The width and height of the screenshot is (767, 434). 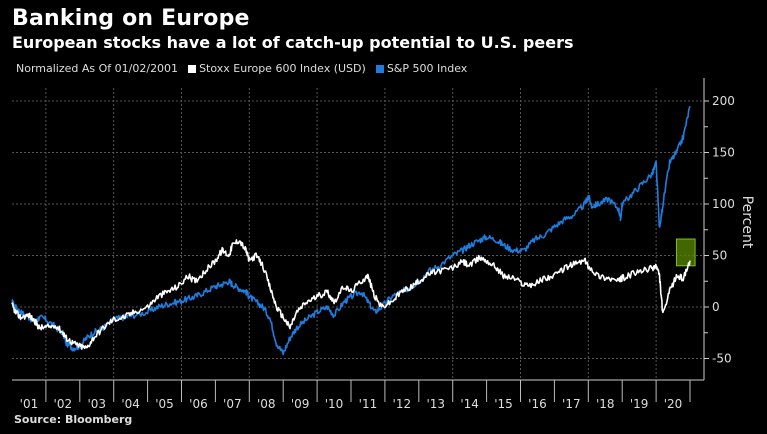 I want to click on source-note: Source: Bloomberg, so click(x=73, y=419).